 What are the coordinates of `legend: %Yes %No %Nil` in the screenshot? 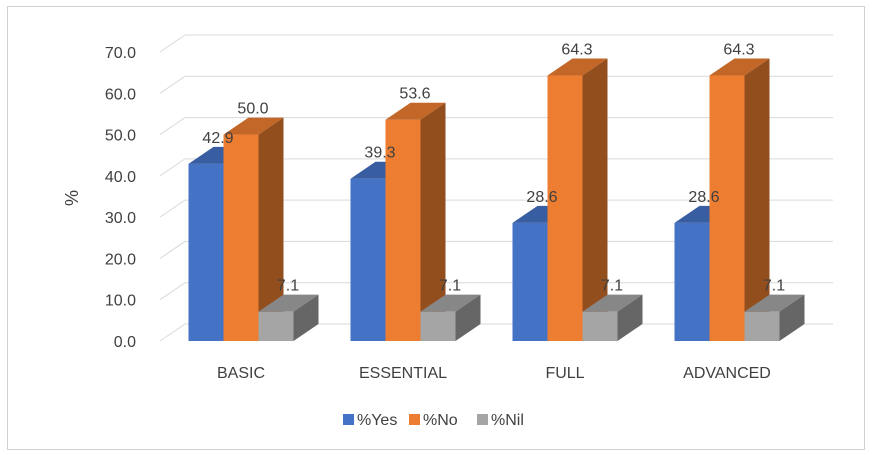 It's located at (433, 420).